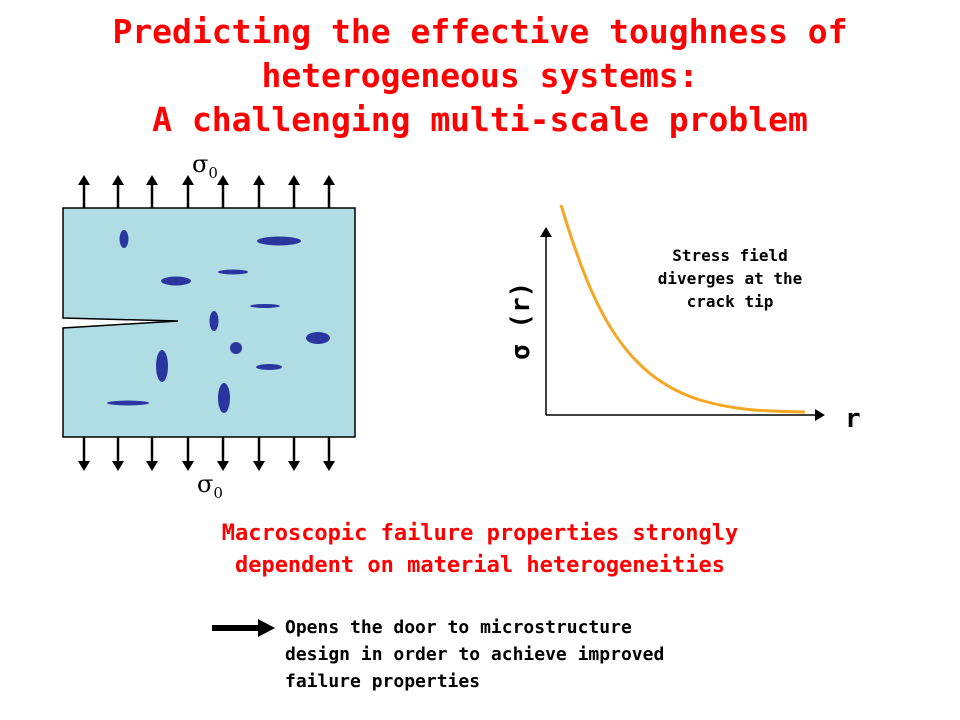 This screenshot has width=960, height=720. Describe the element at coordinates (730, 255) in the screenshot. I see `note-line: Stress field` at that location.